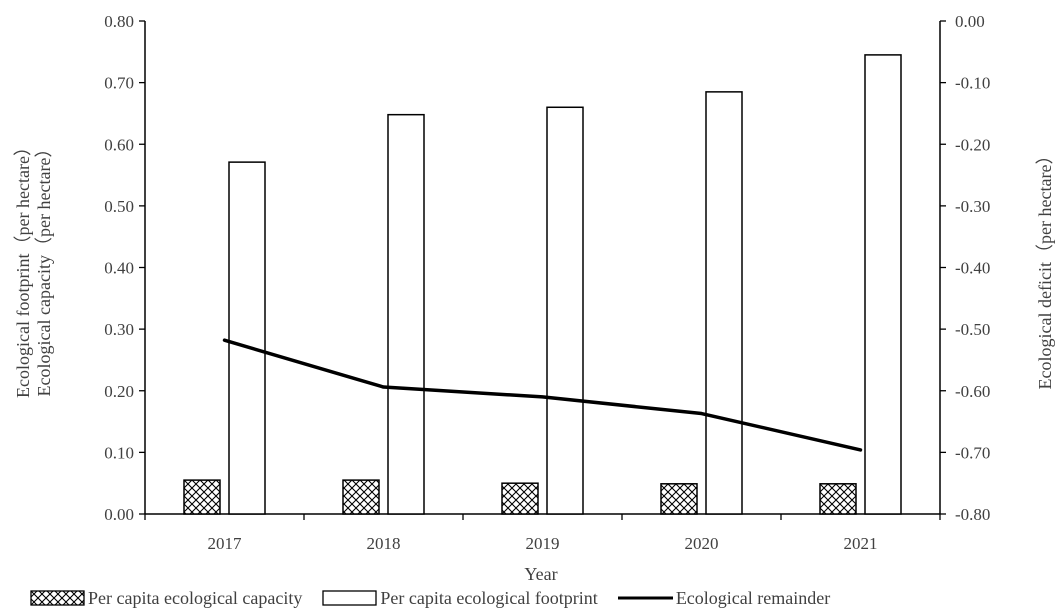 Image resolution: width=1059 pixels, height=612 pixels. Describe the element at coordinates (972, 206) in the screenshot. I see `right-tick-label: -0.30` at that location.